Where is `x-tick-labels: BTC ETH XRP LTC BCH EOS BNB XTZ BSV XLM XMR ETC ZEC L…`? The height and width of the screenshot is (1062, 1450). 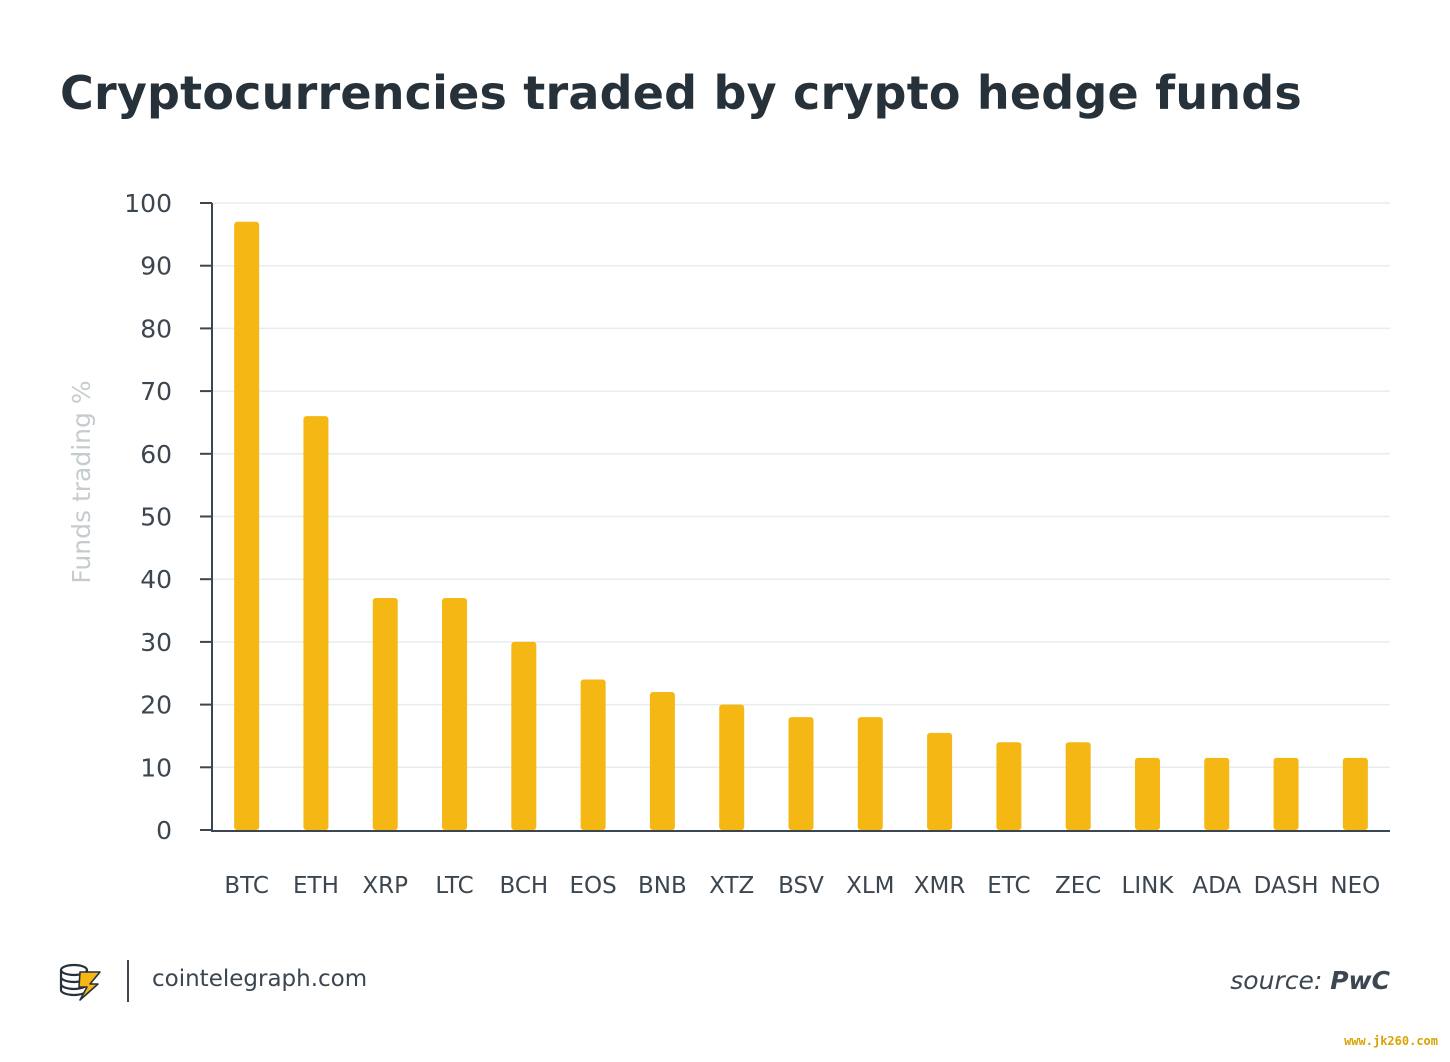
x-tick-labels: BTC ETH XRP LTC BCH EOS BNB XTZ BSV XLM XMR ETC ZEC L… is located at coordinates (802, 886).